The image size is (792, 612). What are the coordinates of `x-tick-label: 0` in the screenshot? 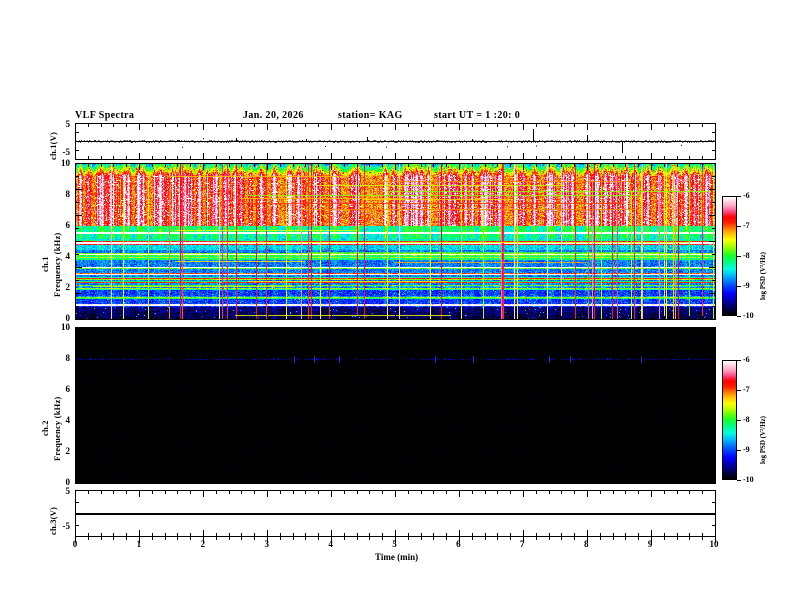 It's located at (75, 544).